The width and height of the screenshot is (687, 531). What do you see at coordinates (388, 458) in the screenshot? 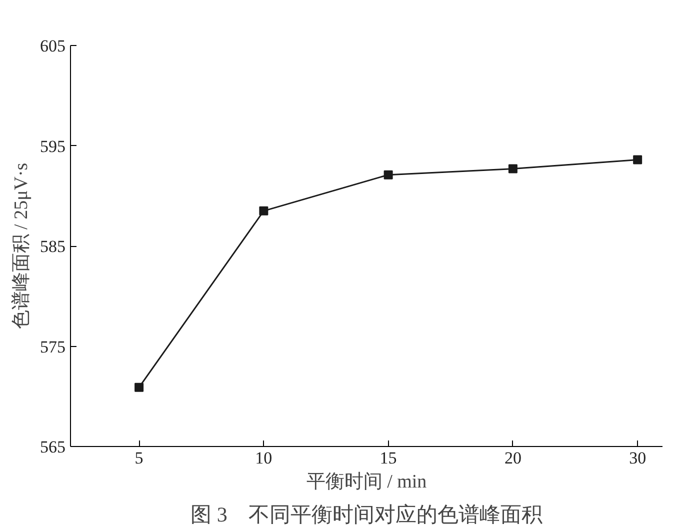
I see `x-tick-label: 15` at bounding box center [388, 458].